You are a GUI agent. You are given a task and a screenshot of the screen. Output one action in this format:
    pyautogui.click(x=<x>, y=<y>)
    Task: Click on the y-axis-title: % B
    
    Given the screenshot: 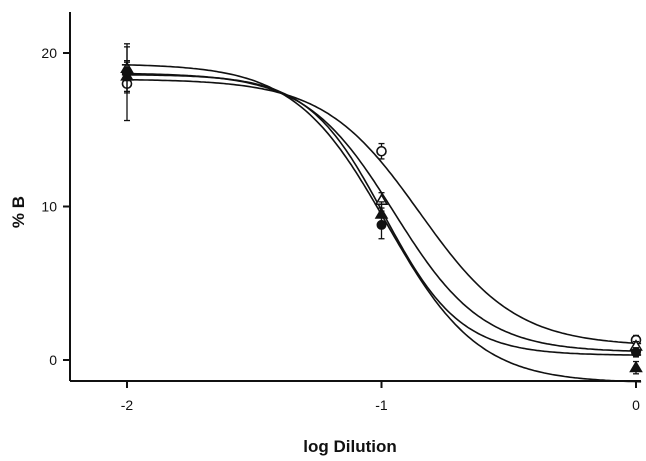 What is the action you would take?
    pyautogui.click(x=18, y=212)
    